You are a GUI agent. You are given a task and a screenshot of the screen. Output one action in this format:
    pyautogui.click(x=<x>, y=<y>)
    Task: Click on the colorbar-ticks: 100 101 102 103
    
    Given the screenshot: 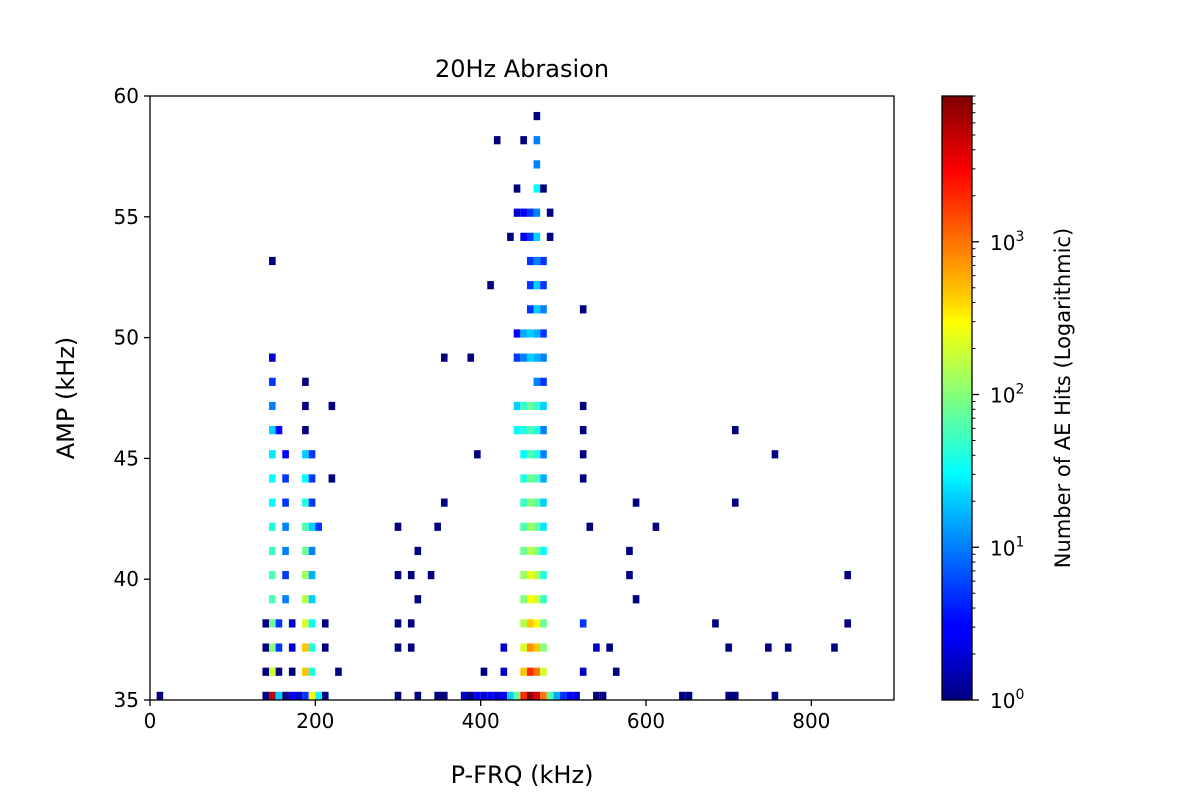 What is the action you would take?
    pyautogui.click(x=998, y=404)
    